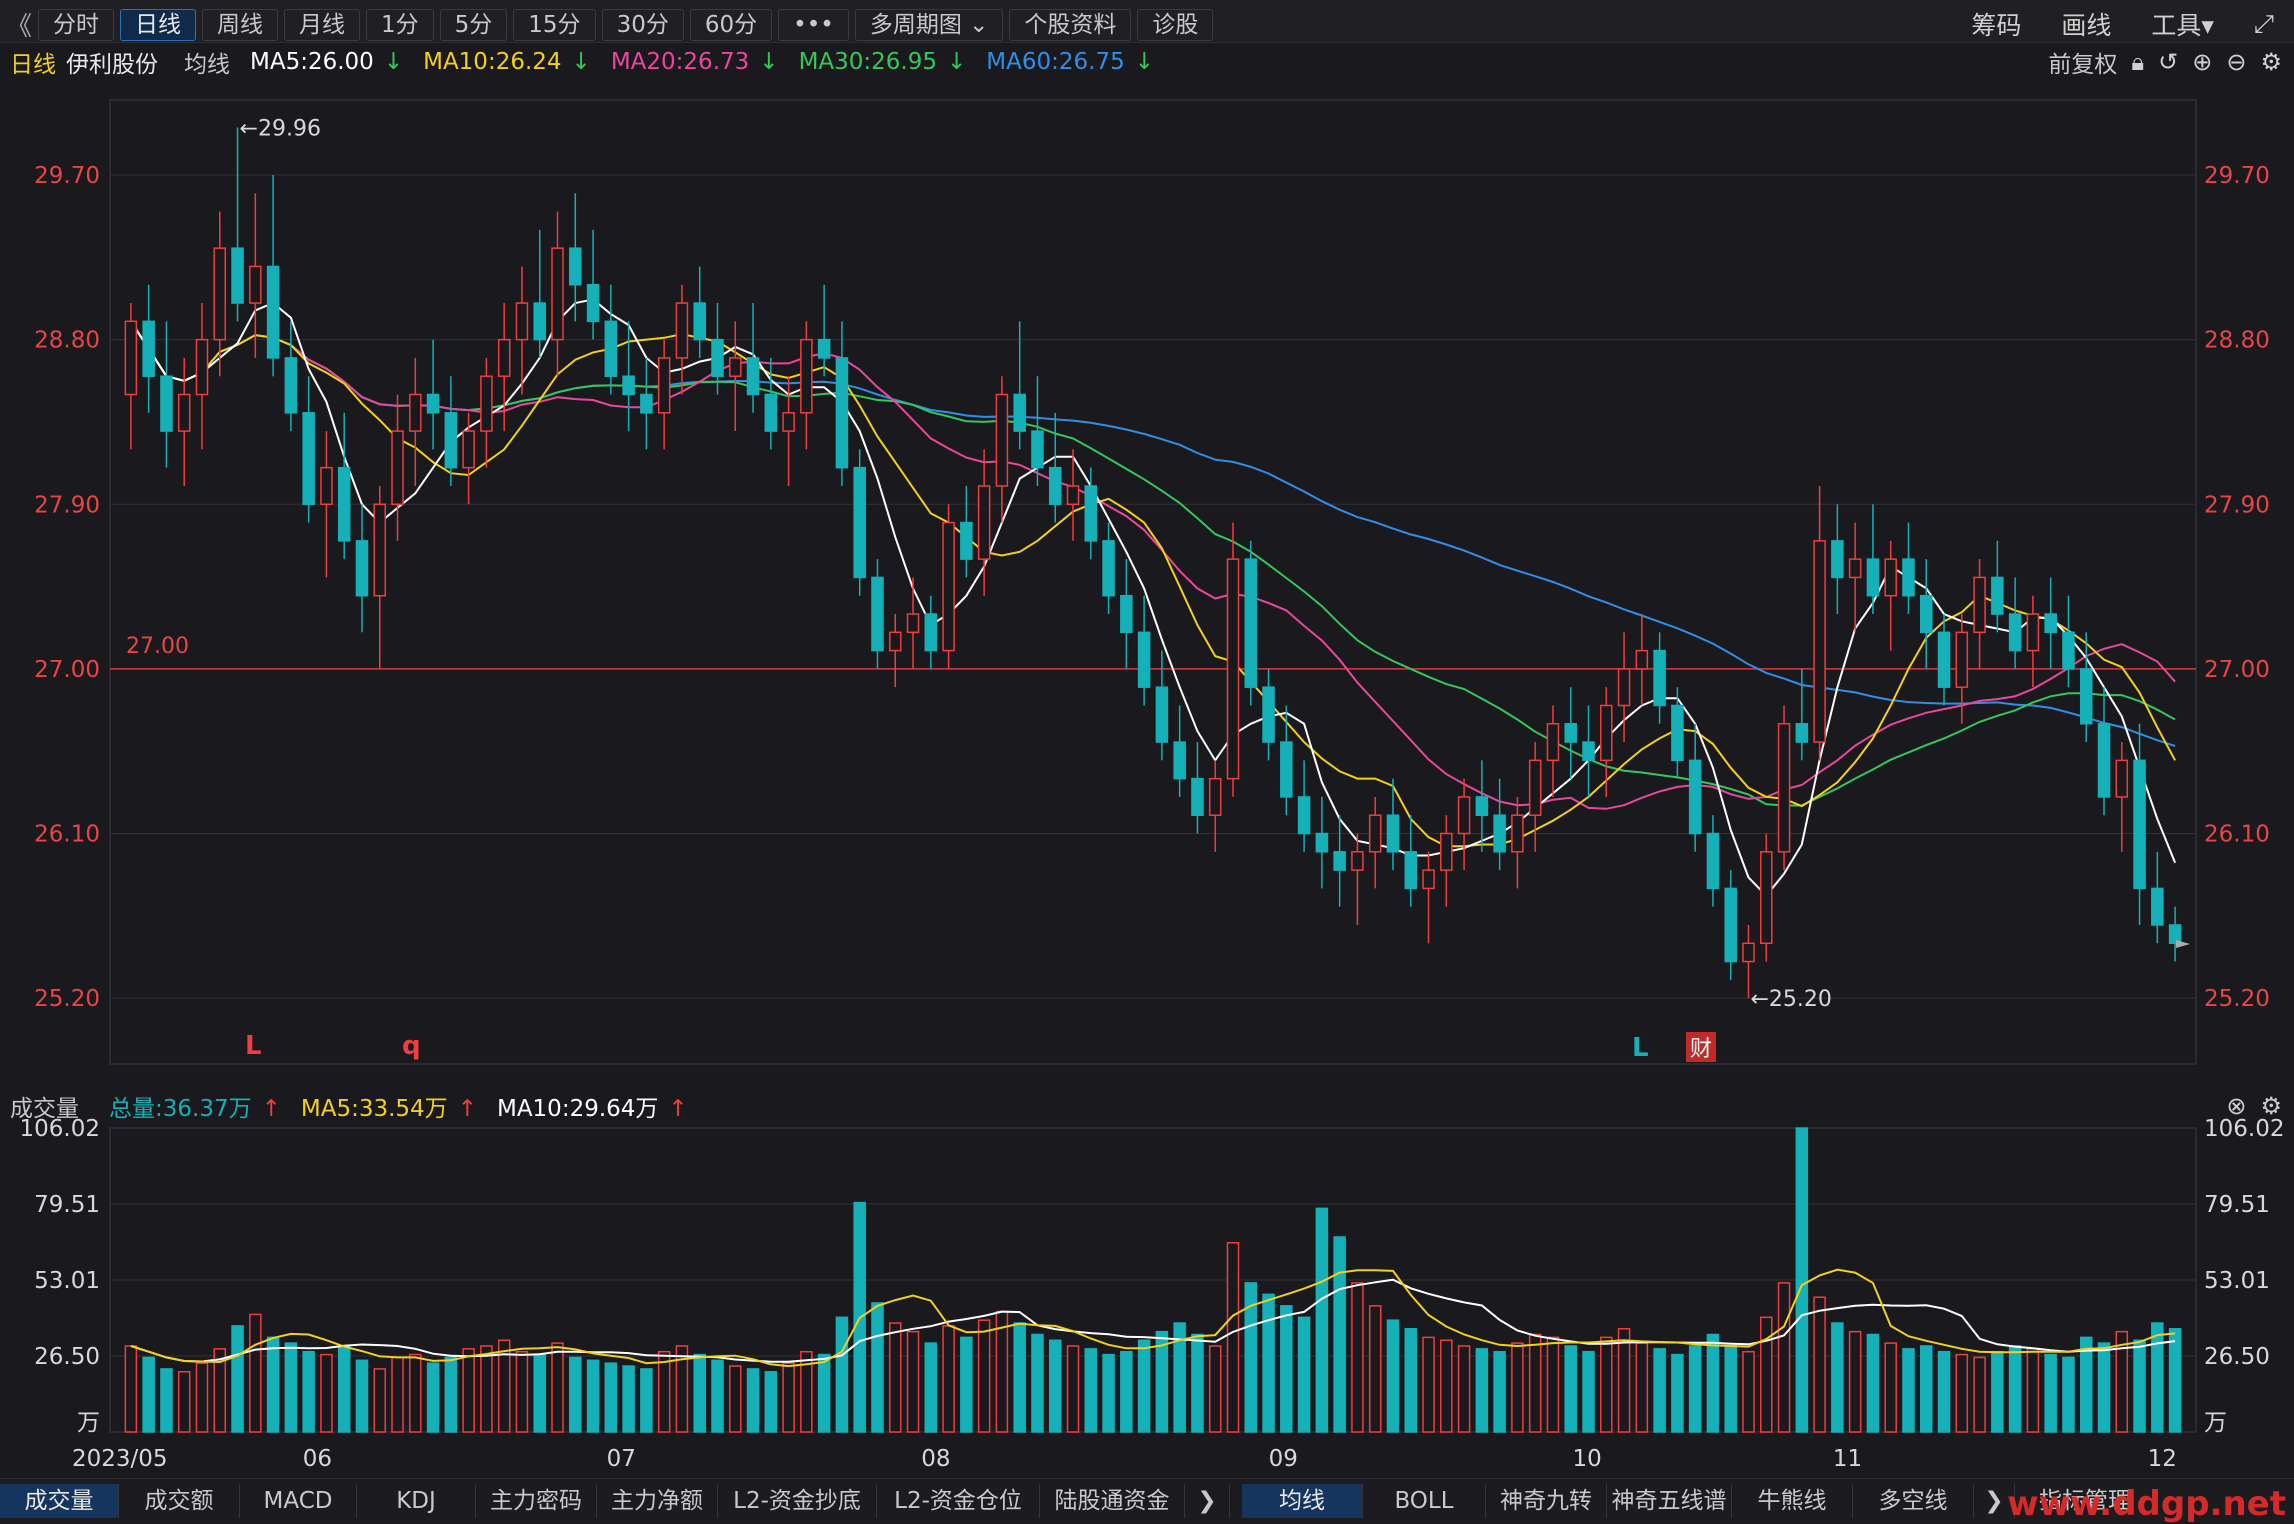 Image resolution: width=2294 pixels, height=1524 pixels. Describe the element at coordinates (59, 1500) in the screenshot. I see `indicator-tab-0: 成交量` at that location.